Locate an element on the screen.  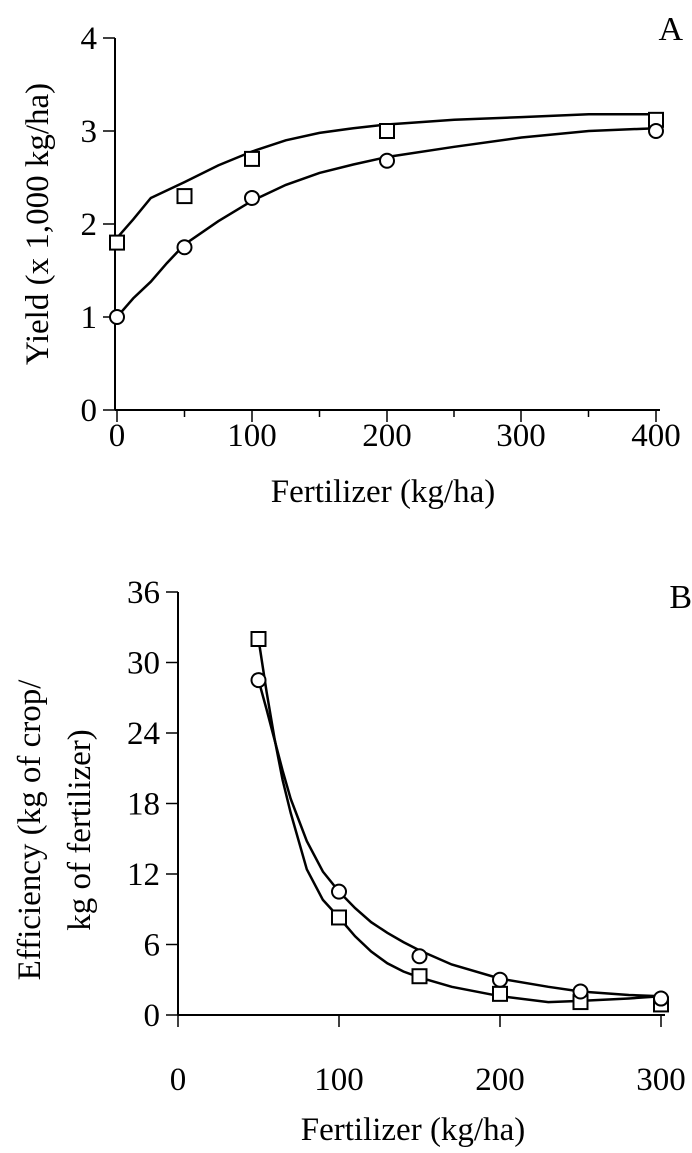
y-tick-label: 36 is located at coordinates (143, 593).